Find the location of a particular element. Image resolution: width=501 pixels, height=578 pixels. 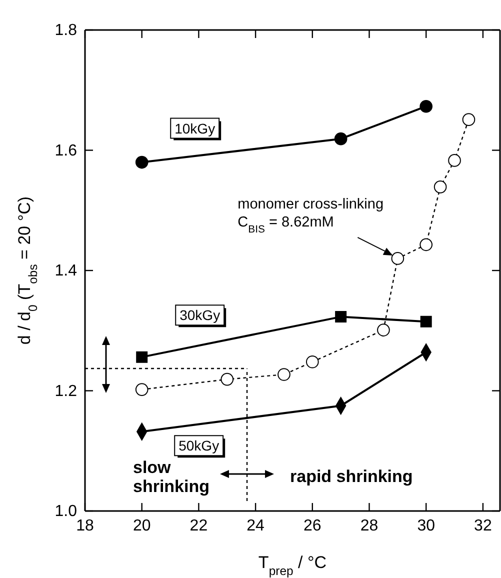

annotation: rapid shrinking is located at coordinates (351, 476).